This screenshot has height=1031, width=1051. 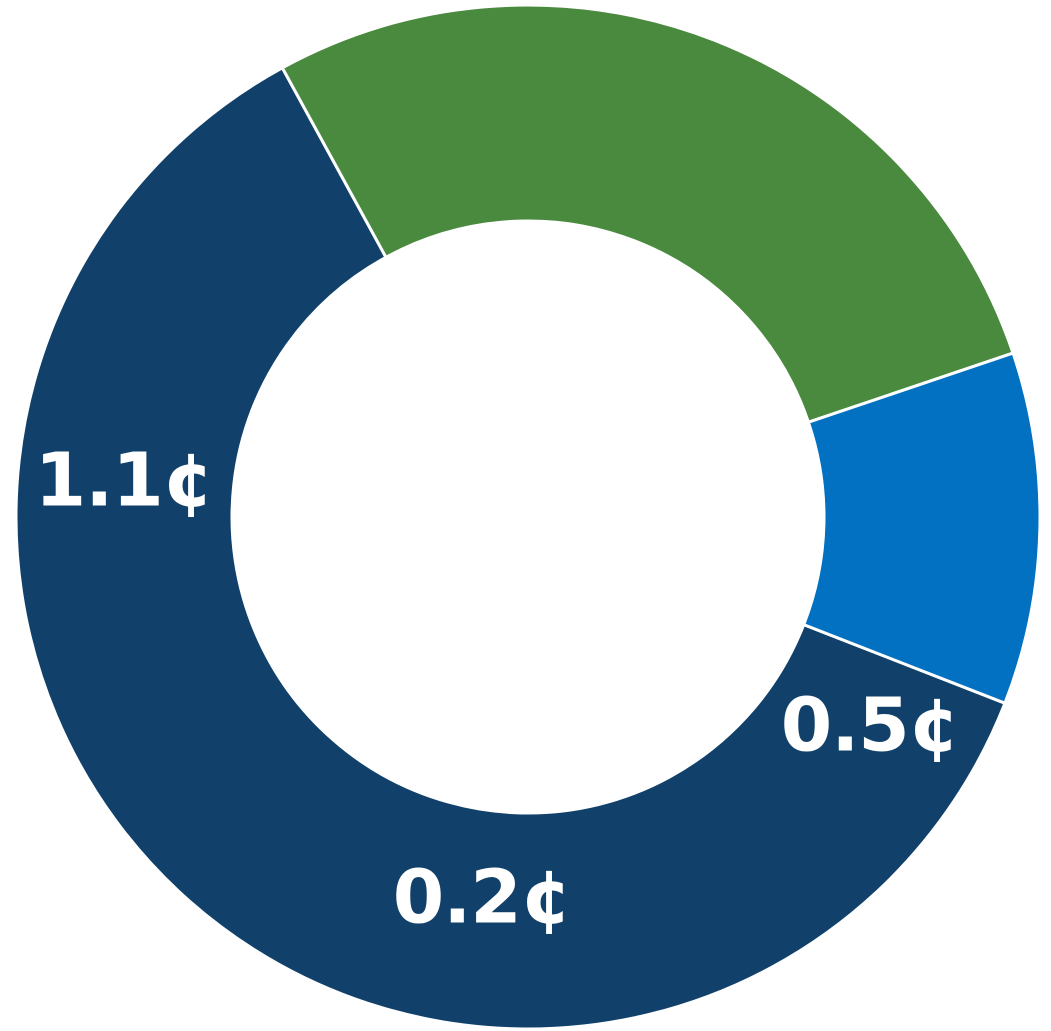 What do you see at coordinates (870, 726) in the screenshot?
I see `slice-label-2: 0.5¢` at bounding box center [870, 726].